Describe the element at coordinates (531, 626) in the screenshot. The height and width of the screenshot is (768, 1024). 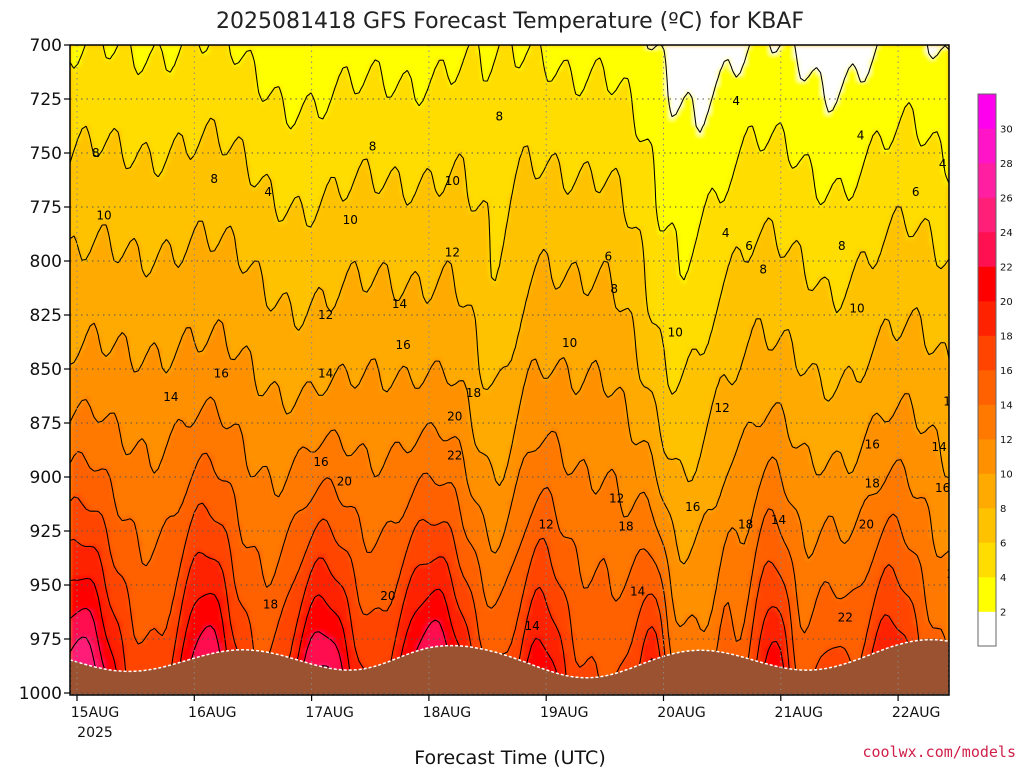
I see `contour-label-30: 14` at that location.